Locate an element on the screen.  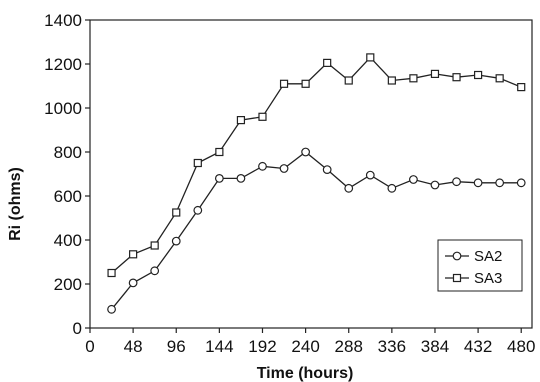
legend-marker-sa2 is located at coordinates (457, 256).